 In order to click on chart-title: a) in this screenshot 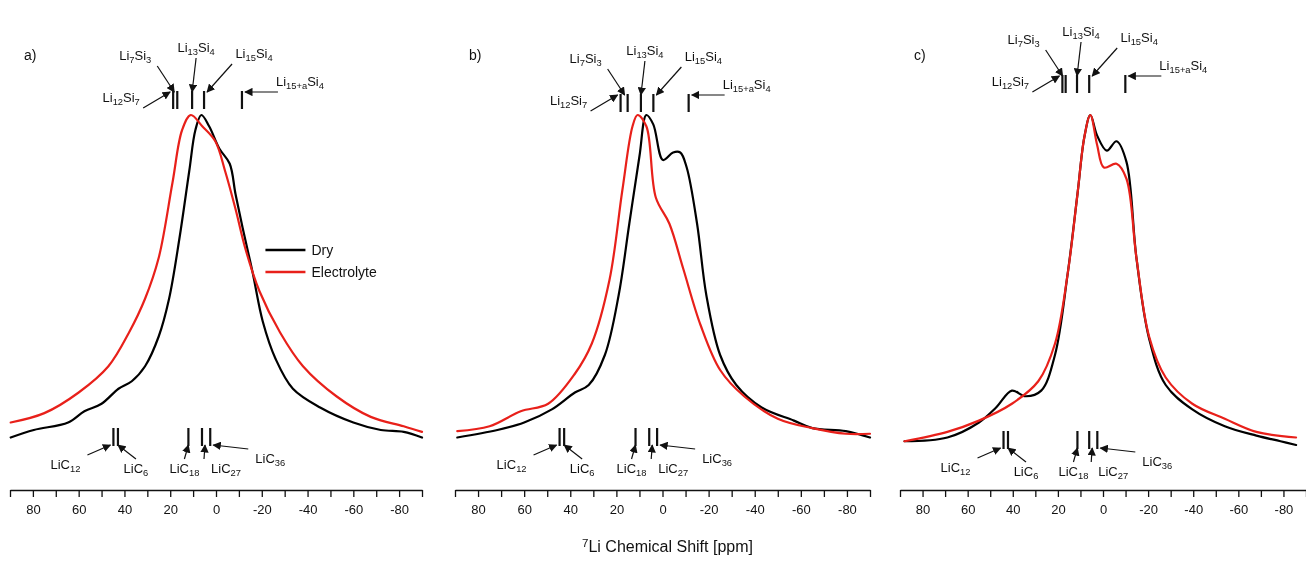, I will do `click(30, 55)`.